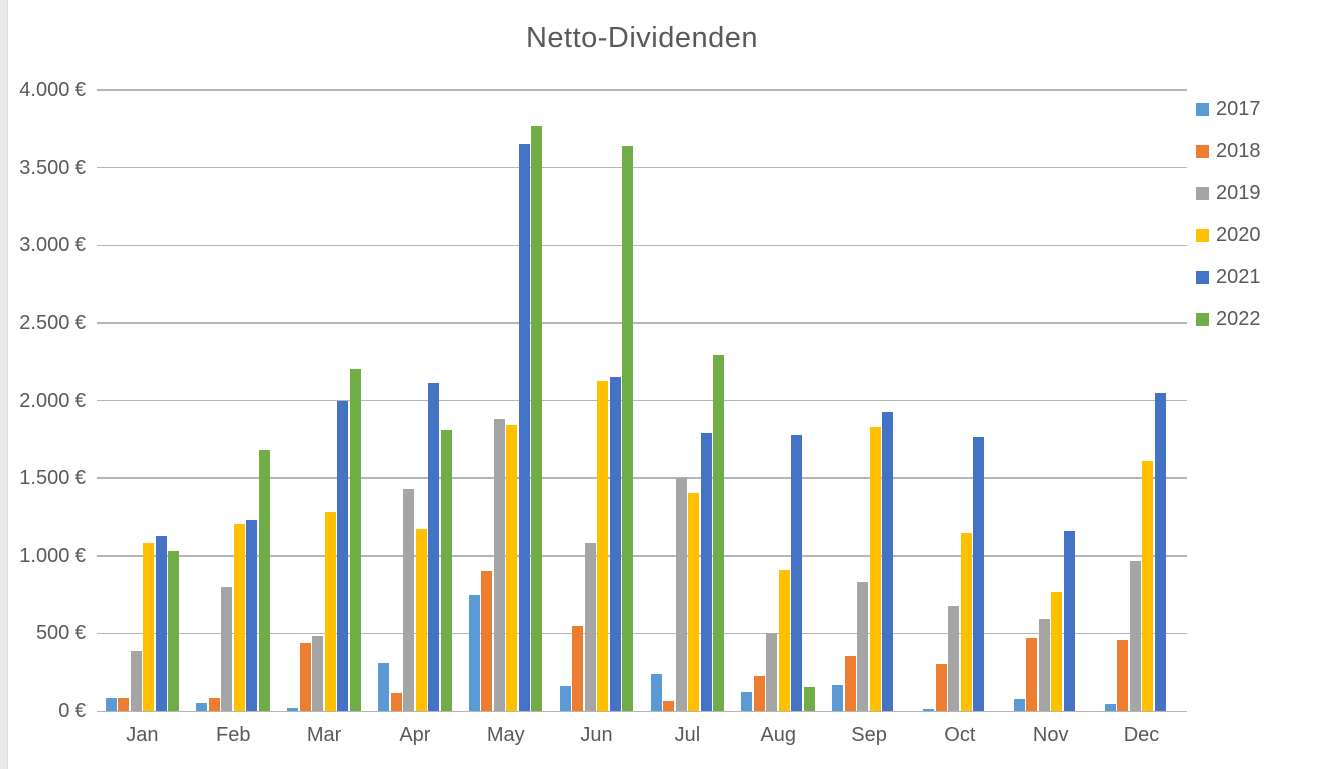 The height and width of the screenshot is (769, 1317). What do you see at coordinates (1202, 151) in the screenshot?
I see `legend-swatch-2018` at bounding box center [1202, 151].